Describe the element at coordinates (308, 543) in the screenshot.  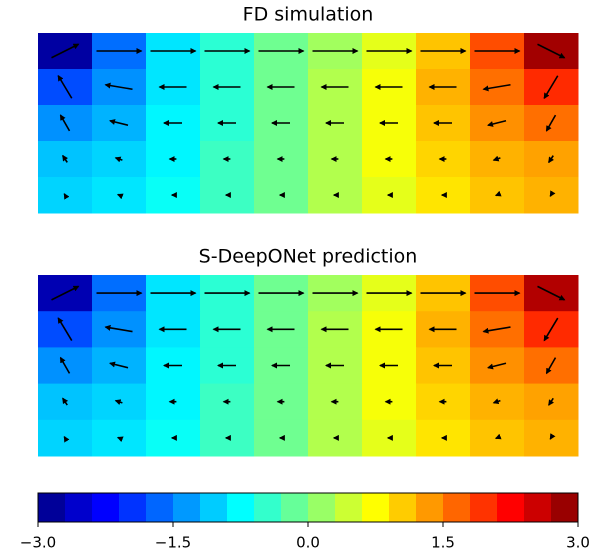
I see `colorbar-tick-label: 0.0` at that location.